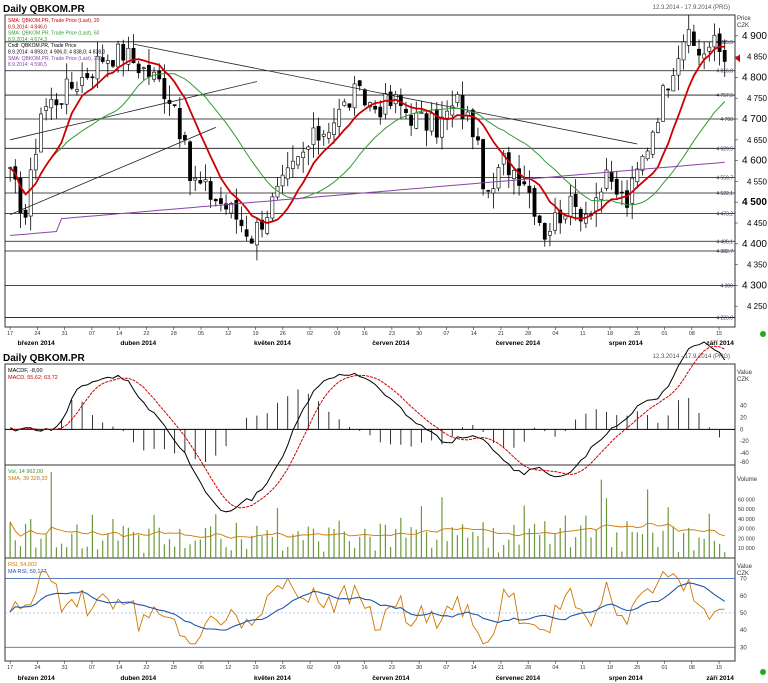 The height and width of the screenshot is (683, 768). I want to click on x-month-label: duben 2014, so click(138, 343).